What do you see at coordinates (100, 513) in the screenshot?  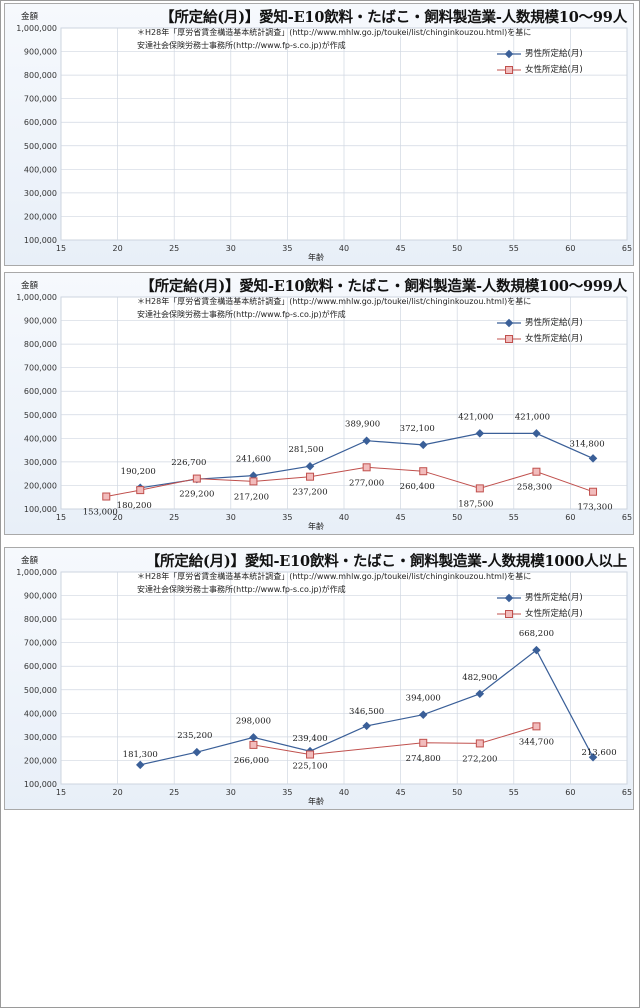 I see `female-data-label: 153,000` at bounding box center [100, 513].